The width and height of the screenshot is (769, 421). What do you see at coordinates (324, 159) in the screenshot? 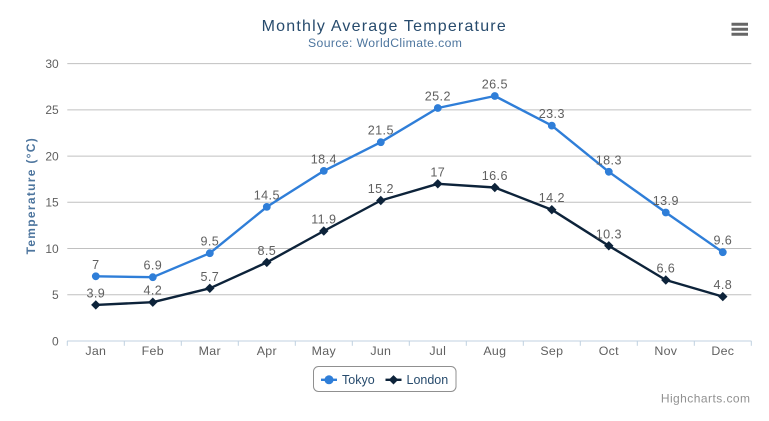
I see `svg-text: 18.4` at bounding box center [324, 159].